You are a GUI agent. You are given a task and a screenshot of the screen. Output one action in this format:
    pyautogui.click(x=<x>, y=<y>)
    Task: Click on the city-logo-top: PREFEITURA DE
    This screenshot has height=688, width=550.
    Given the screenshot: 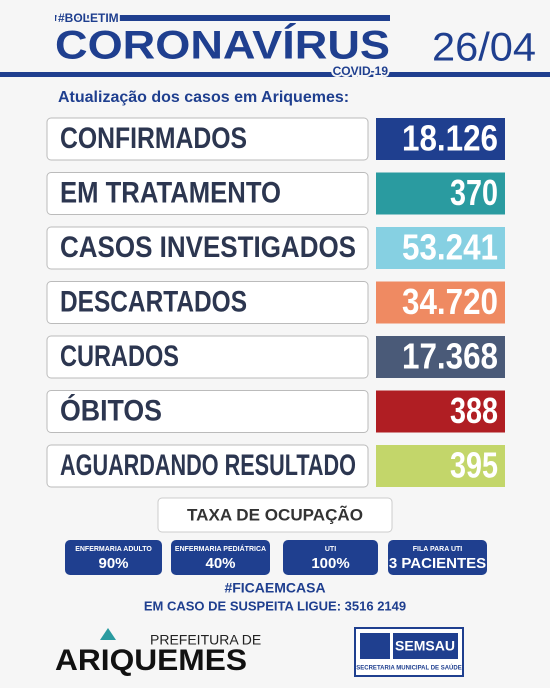 What is the action you would take?
    pyautogui.click(x=205, y=640)
    